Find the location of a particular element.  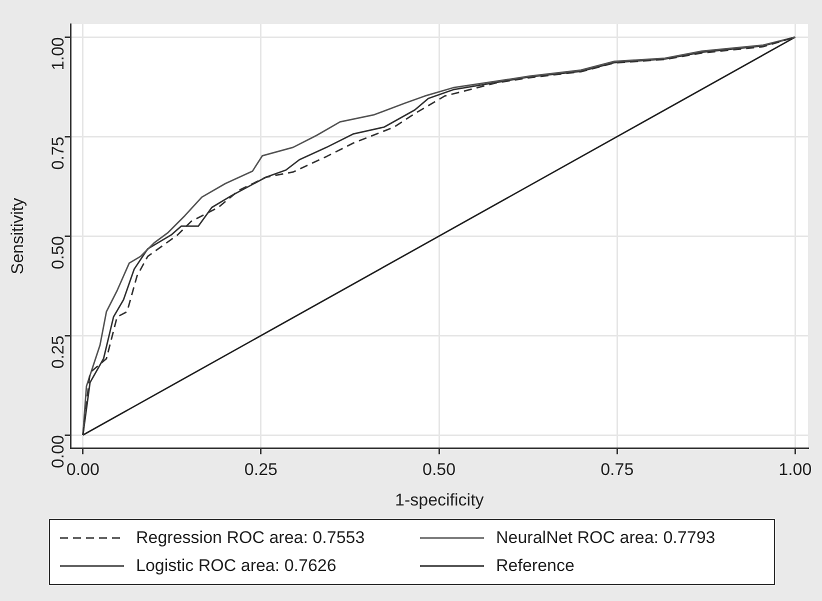

y-tick-label: 0.75 is located at coordinates (58, 153).